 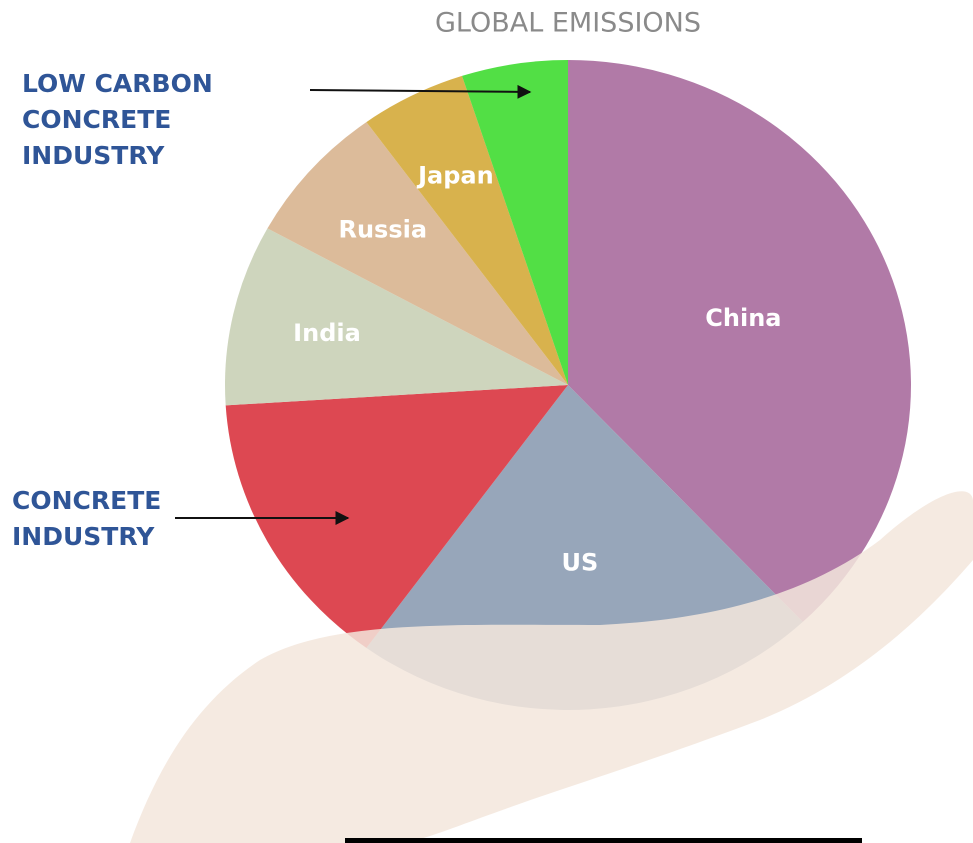 I want to click on slice-label: Russia, so click(x=382, y=229).